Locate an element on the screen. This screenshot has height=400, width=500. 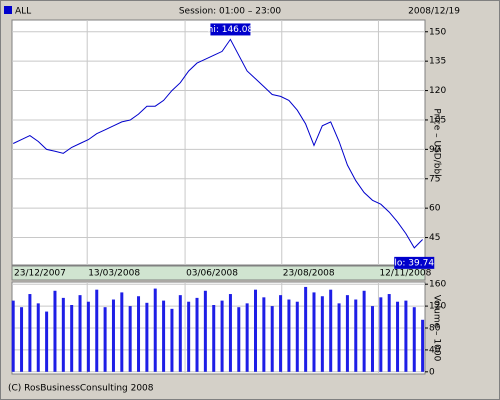
annotation: hi: 146.08 is located at coordinates (231, 30).